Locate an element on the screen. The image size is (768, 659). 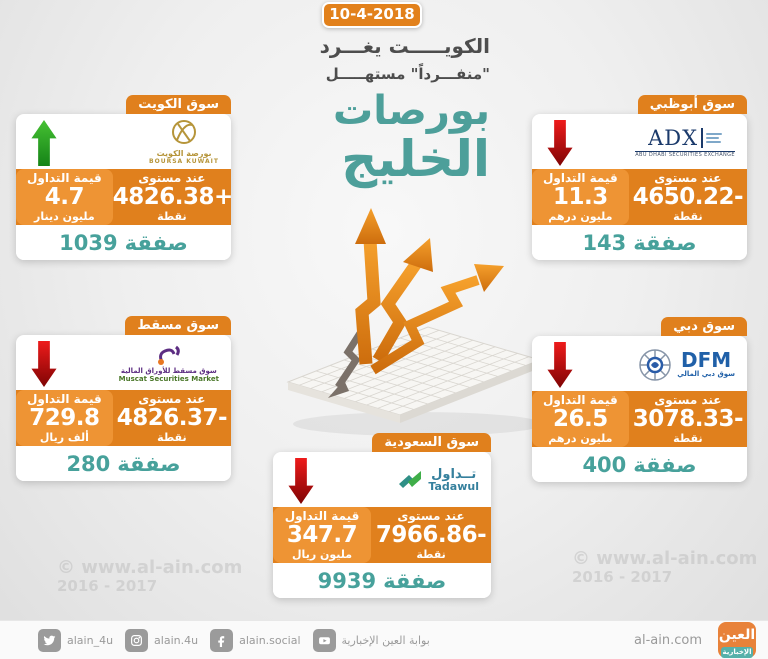
deals-count: 400 is located at coordinates (604, 464).